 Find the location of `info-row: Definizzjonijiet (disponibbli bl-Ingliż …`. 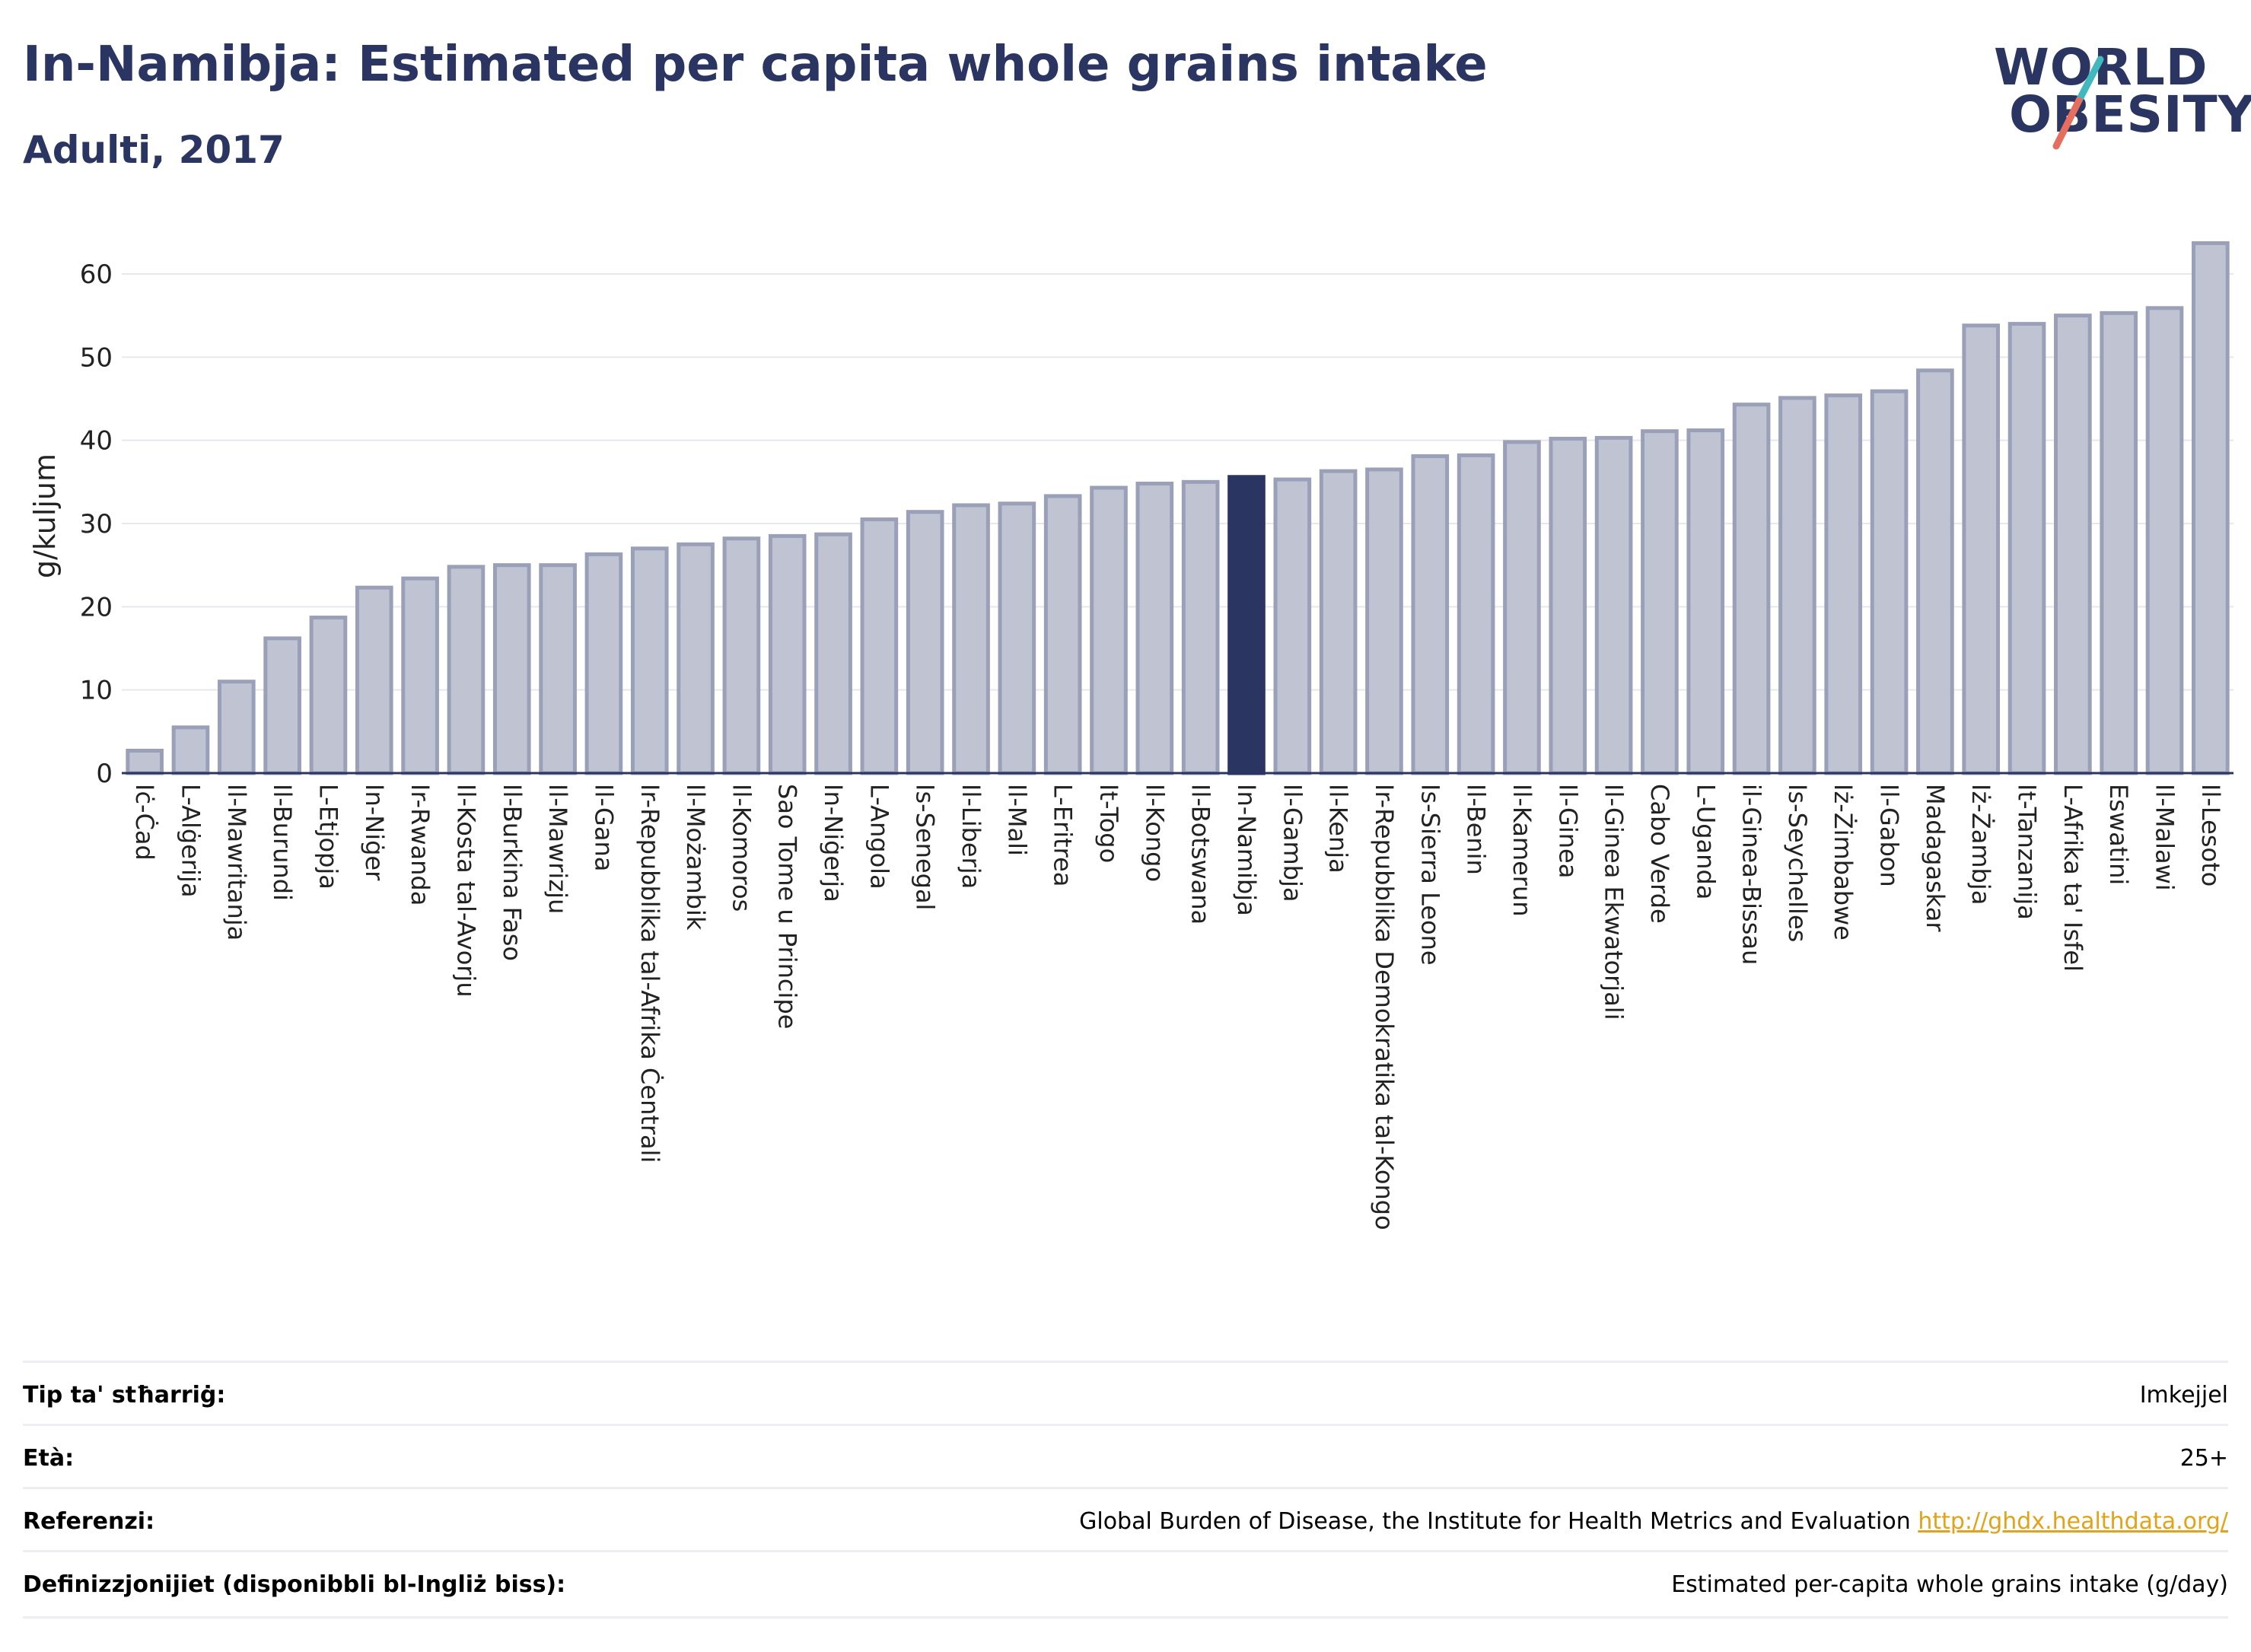

info-row: Definizzjonijiet (disponibbli bl-Ingliż … is located at coordinates (1125, 1584).